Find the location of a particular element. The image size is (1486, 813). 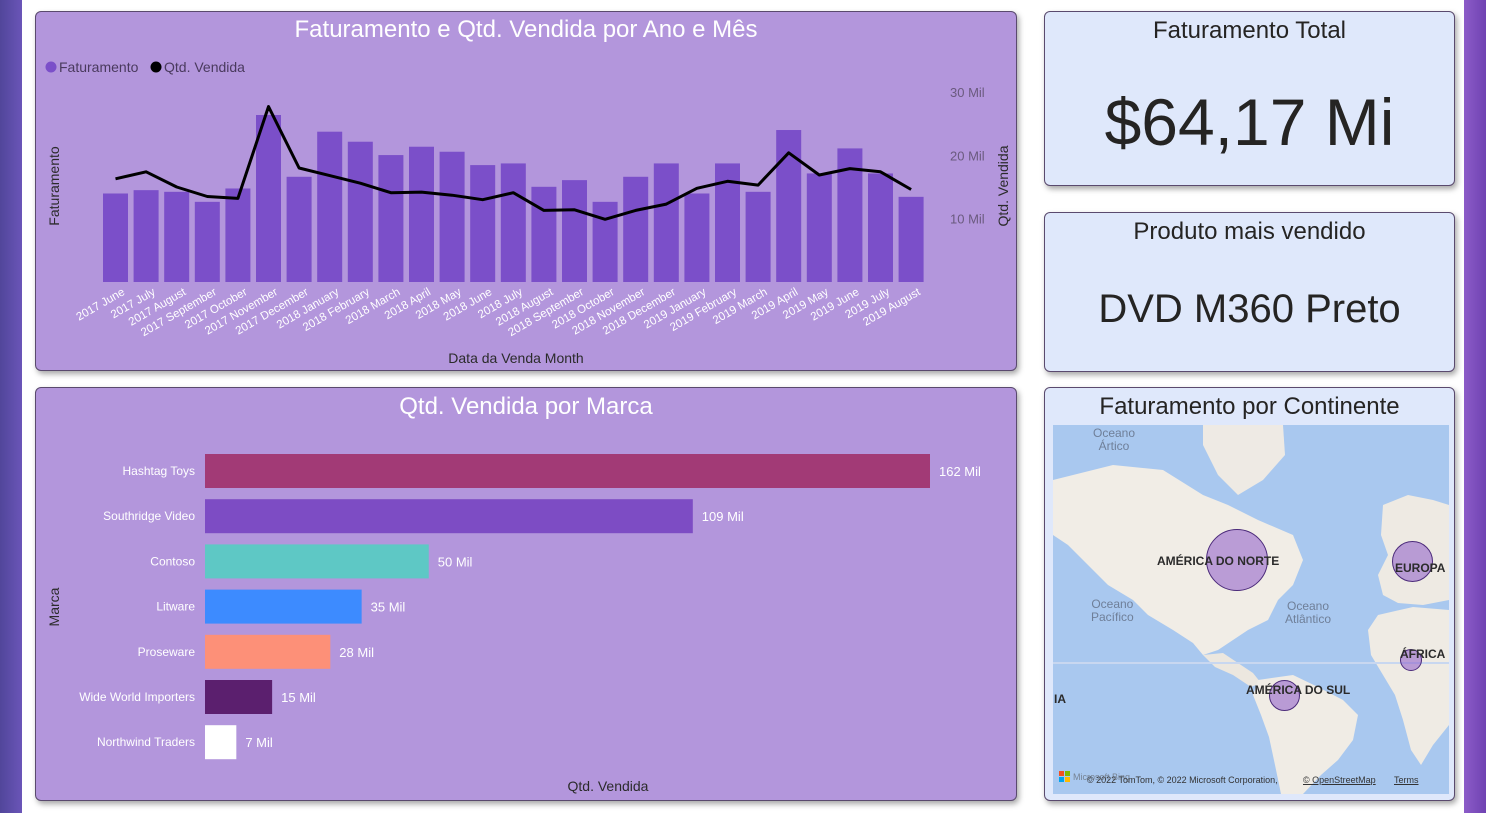

y-left-axis-title: Faturamento is located at coordinates (54, 186).